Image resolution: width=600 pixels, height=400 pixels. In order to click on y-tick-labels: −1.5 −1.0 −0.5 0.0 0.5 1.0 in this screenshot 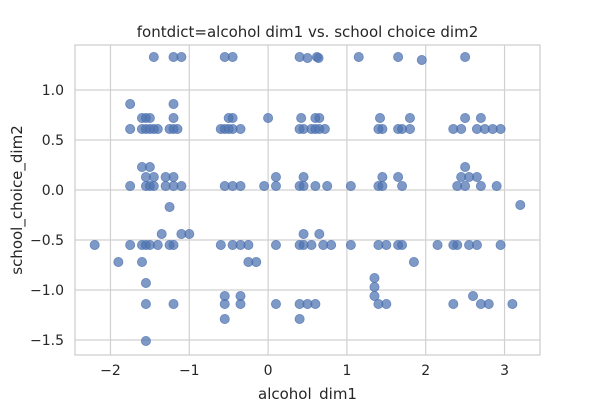, I will do `click(47, 216)`.